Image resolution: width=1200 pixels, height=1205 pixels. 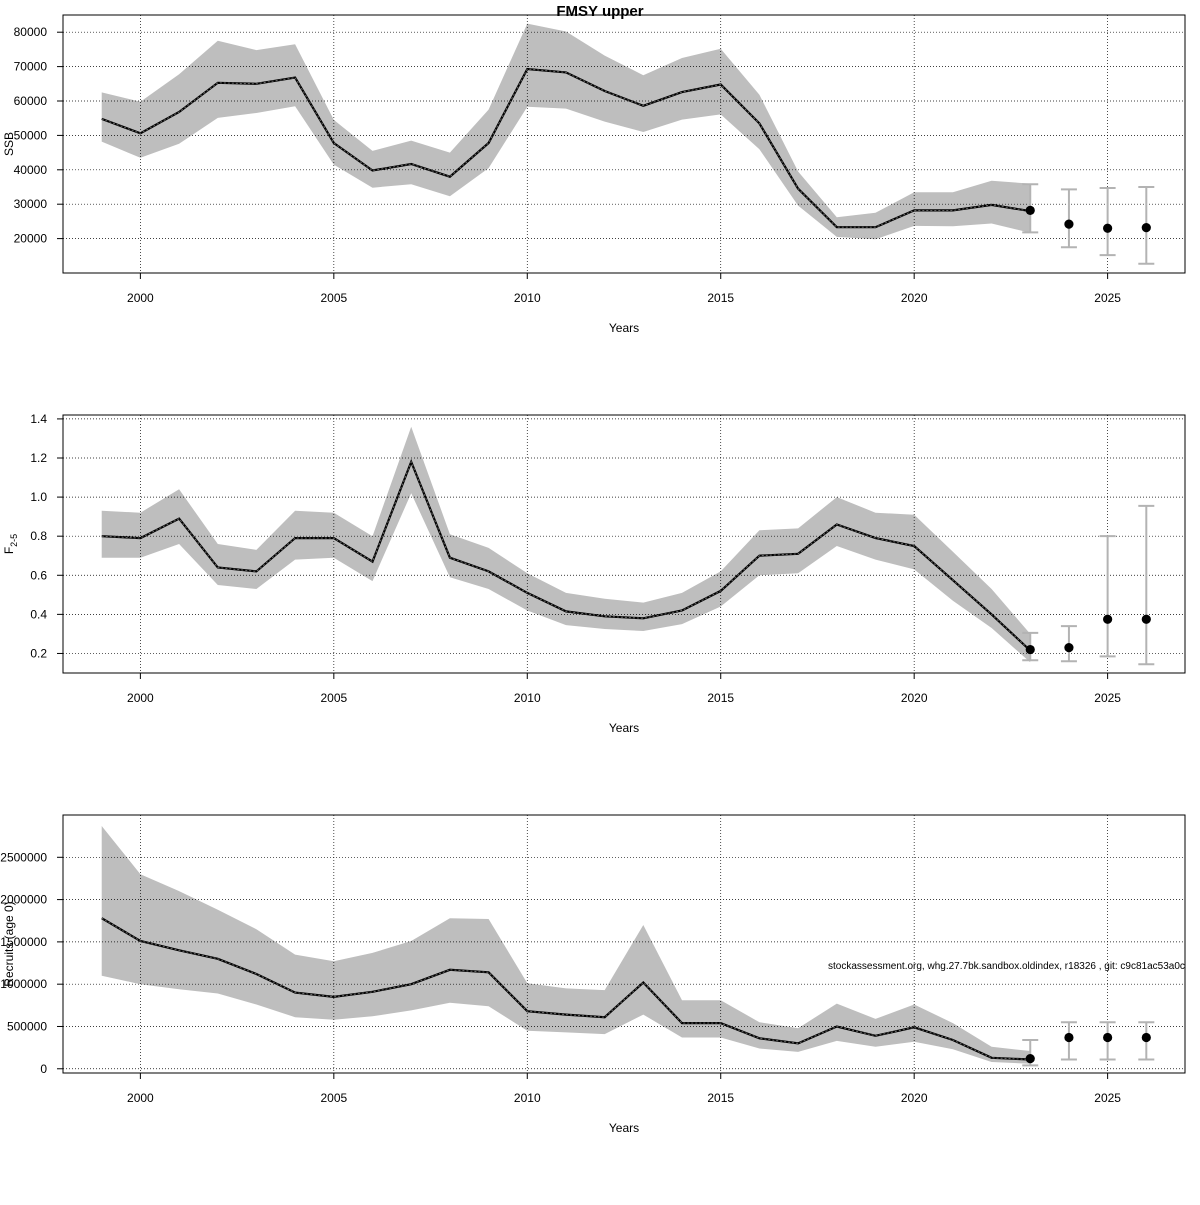 What do you see at coordinates (31, 67) in the screenshot?
I see `y-tick-label: 70000` at bounding box center [31, 67].